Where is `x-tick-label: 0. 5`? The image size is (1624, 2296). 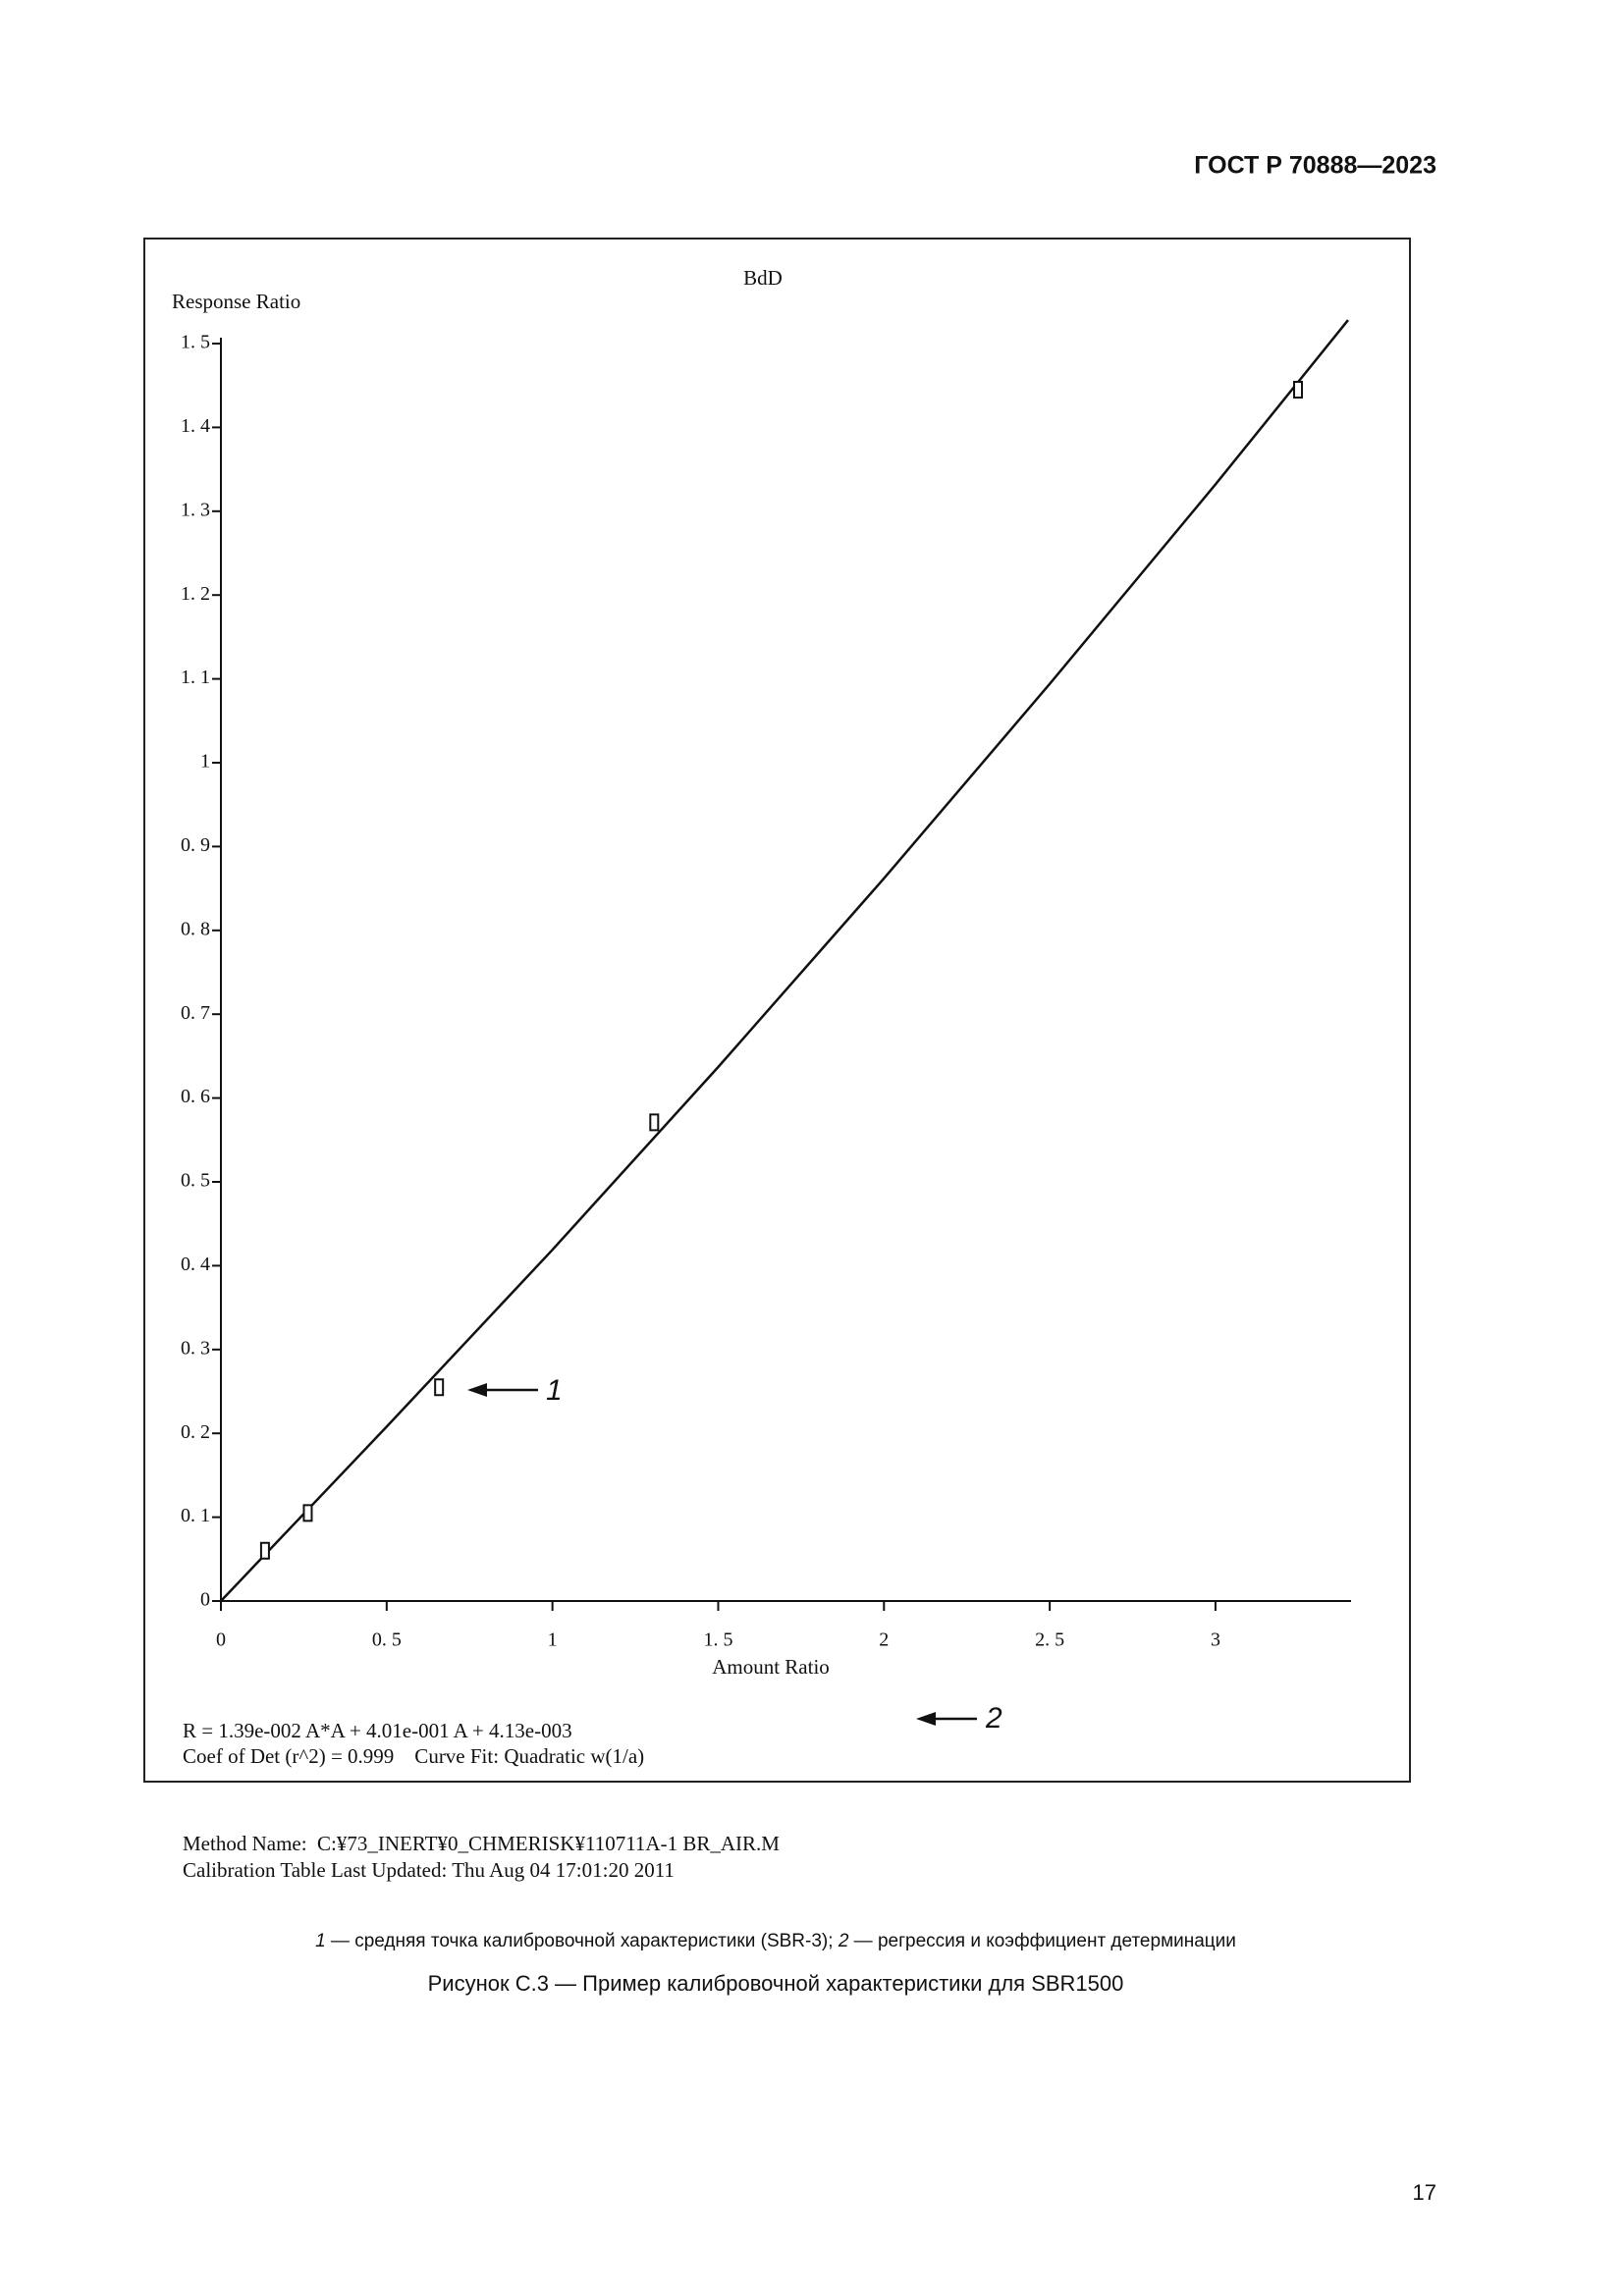
x-tick-label: 0. 5 is located at coordinates (387, 1640).